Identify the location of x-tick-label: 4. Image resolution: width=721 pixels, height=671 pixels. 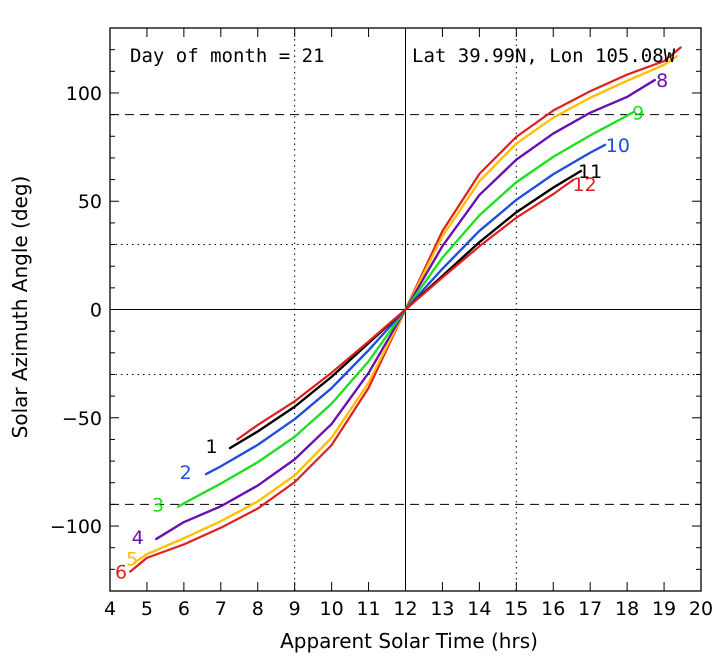
(110, 609).